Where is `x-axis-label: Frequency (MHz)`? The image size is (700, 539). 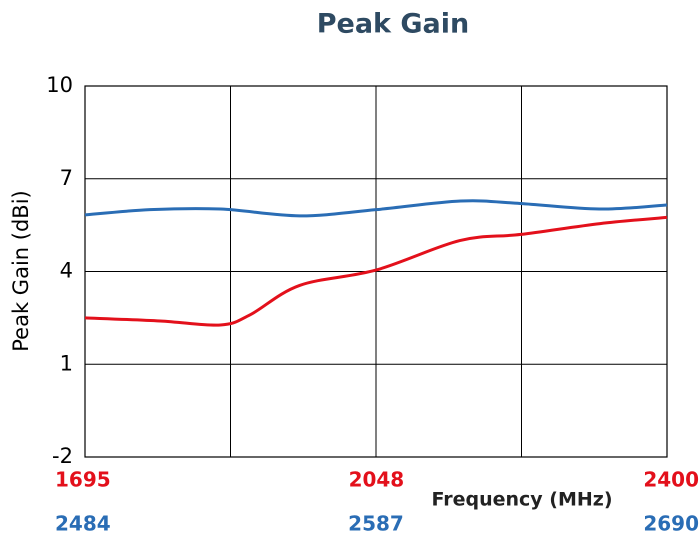 x-axis-label: Frequency (MHz) is located at coordinates (521, 500).